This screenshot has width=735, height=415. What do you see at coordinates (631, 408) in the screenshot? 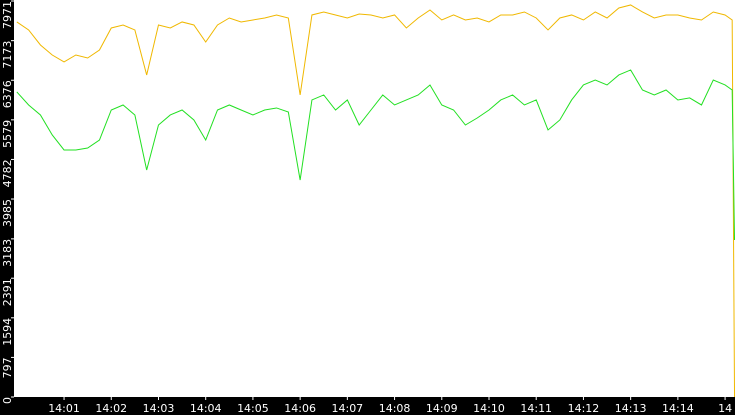
I see `x-tick-label: 14:13` at bounding box center [631, 408].